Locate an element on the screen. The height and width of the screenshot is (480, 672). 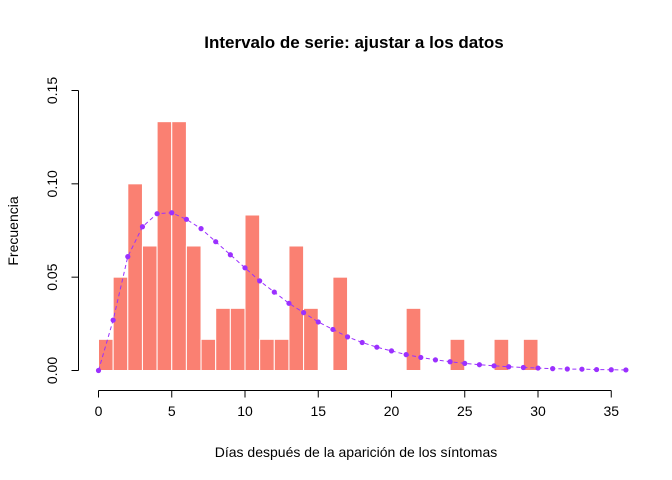
y-tick-label: 0.00 is located at coordinates (52, 370).